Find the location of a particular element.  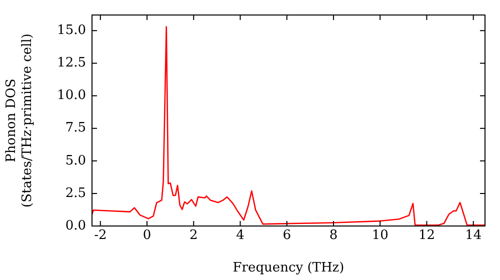

x-axis-title: Frequency (THz) is located at coordinates (288, 268).